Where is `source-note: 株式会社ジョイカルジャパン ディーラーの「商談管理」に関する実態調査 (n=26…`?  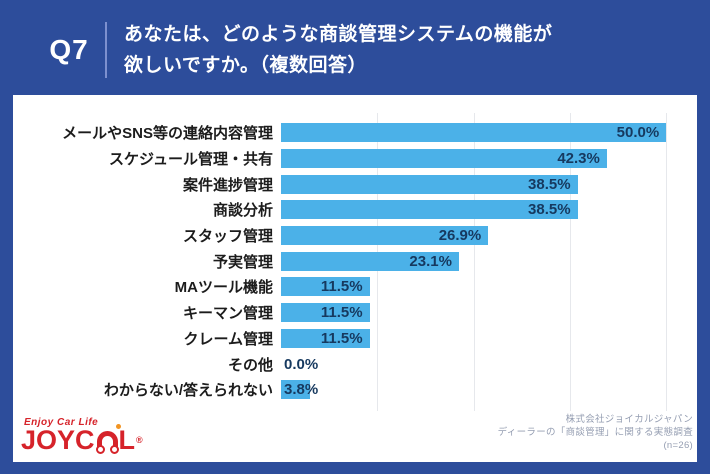 source-note: 株式会社ジョイカルジャパン ディーラーの「商談管理」に関する実態調査 (n=26… is located at coordinates (596, 432).